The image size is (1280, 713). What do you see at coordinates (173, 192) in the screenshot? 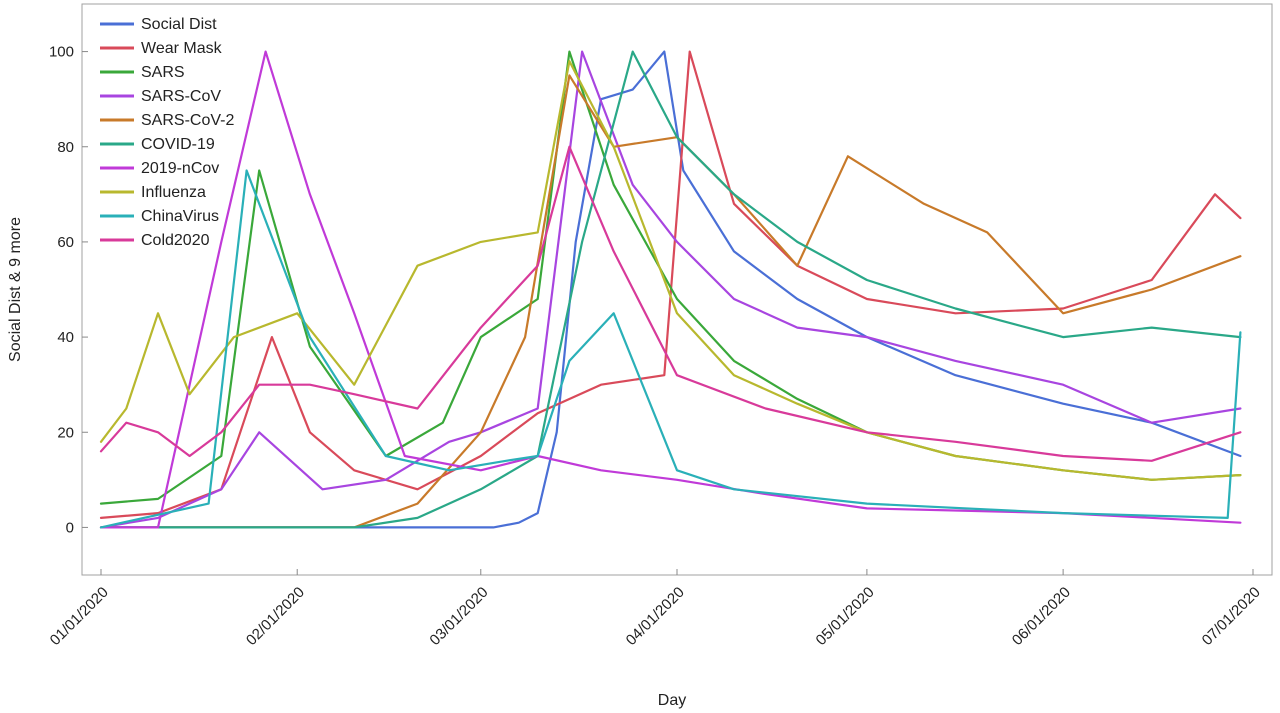
I see `legend-label: Influenza` at bounding box center [173, 192].